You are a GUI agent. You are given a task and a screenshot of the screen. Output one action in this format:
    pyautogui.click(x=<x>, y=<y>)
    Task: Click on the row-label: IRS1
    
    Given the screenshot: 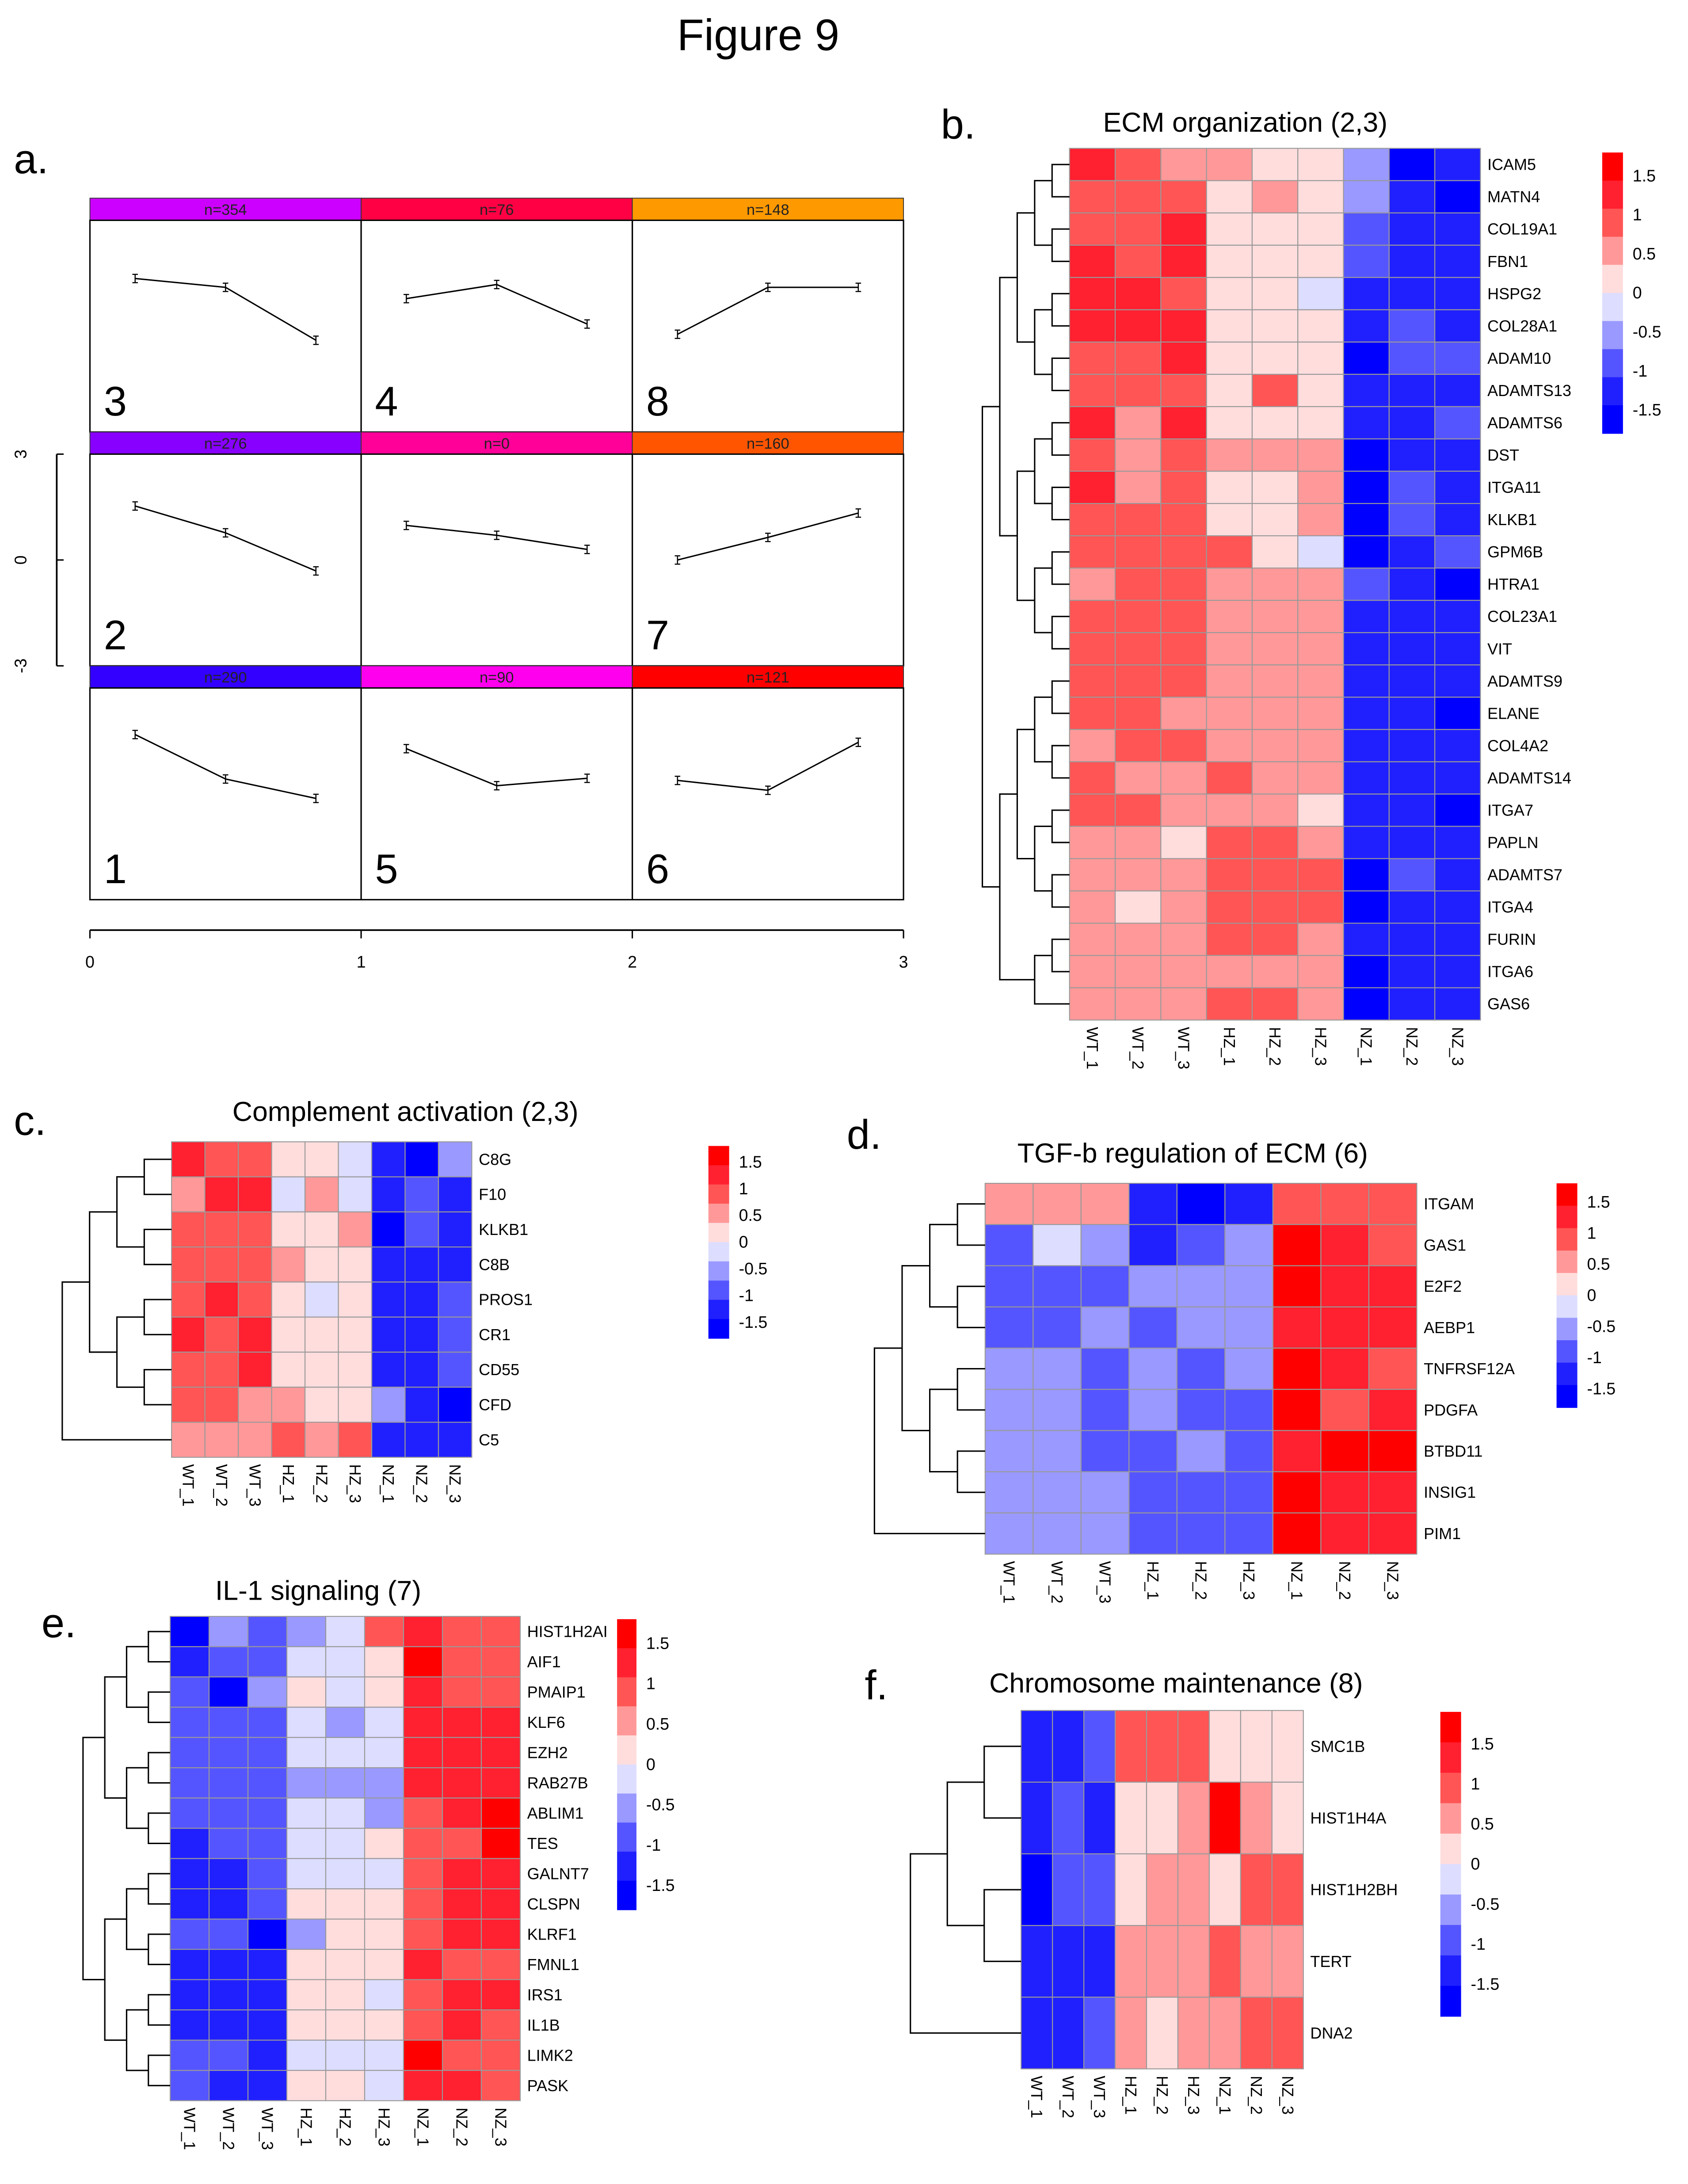 What is the action you would take?
    pyautogui.click(x=545, y=1995)
    